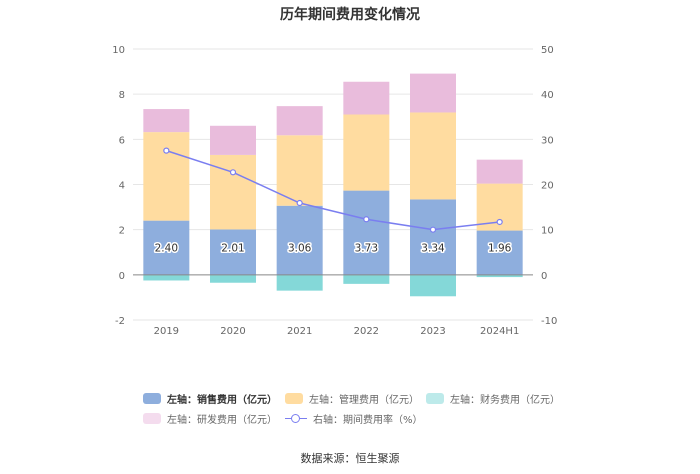 The height and width of the screenshot is (474, 700). I want to click on x-tick-label: 2023, so click(432, 331).